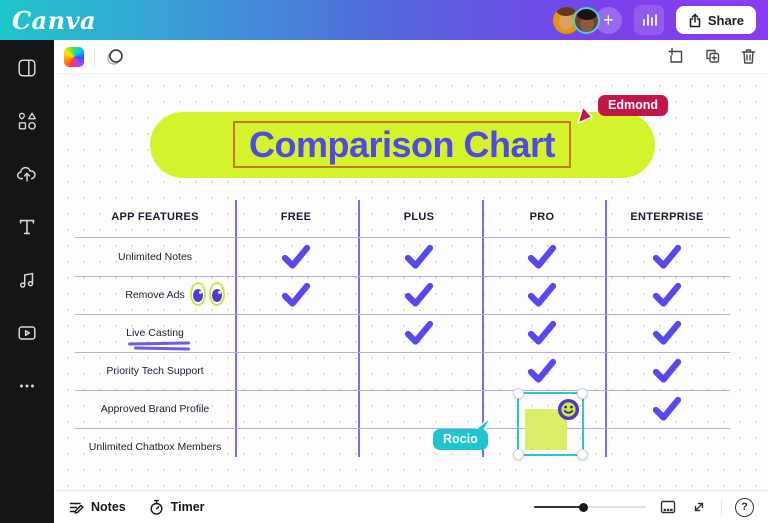  I want to click on design-icon, so click(27, 68).